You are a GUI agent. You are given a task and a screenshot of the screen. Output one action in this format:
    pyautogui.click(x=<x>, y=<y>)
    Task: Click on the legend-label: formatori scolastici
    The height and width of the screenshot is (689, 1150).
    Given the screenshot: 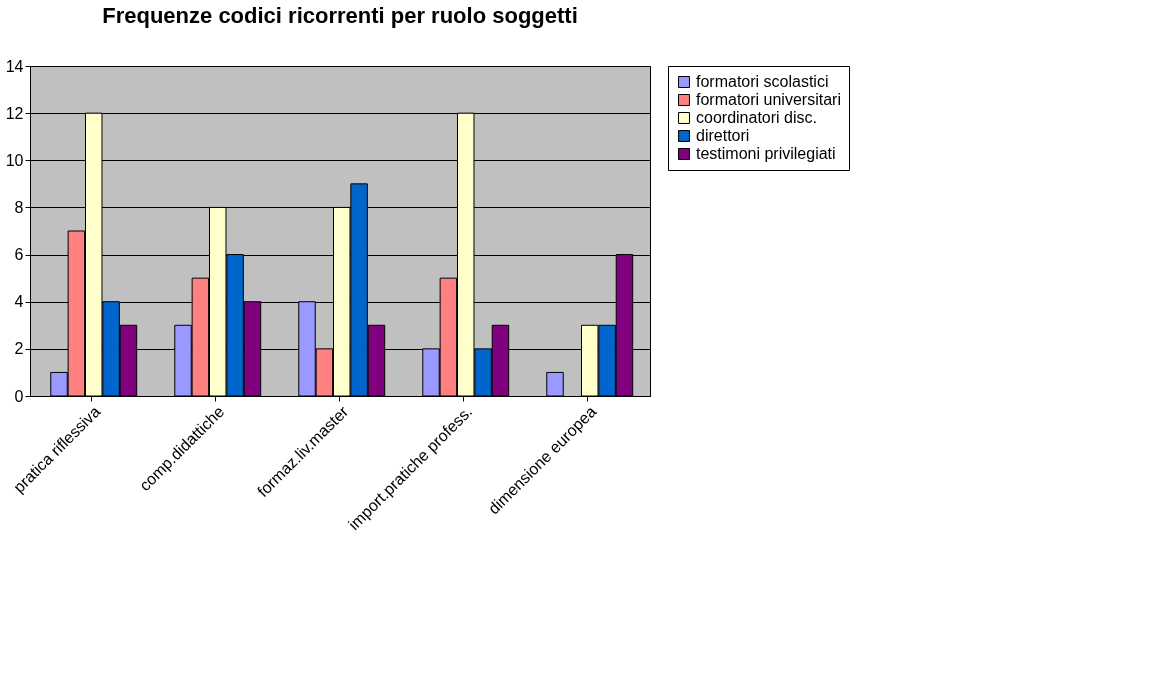 What is the action you would take?
    pyautogui.click(x=762, y=81)
    